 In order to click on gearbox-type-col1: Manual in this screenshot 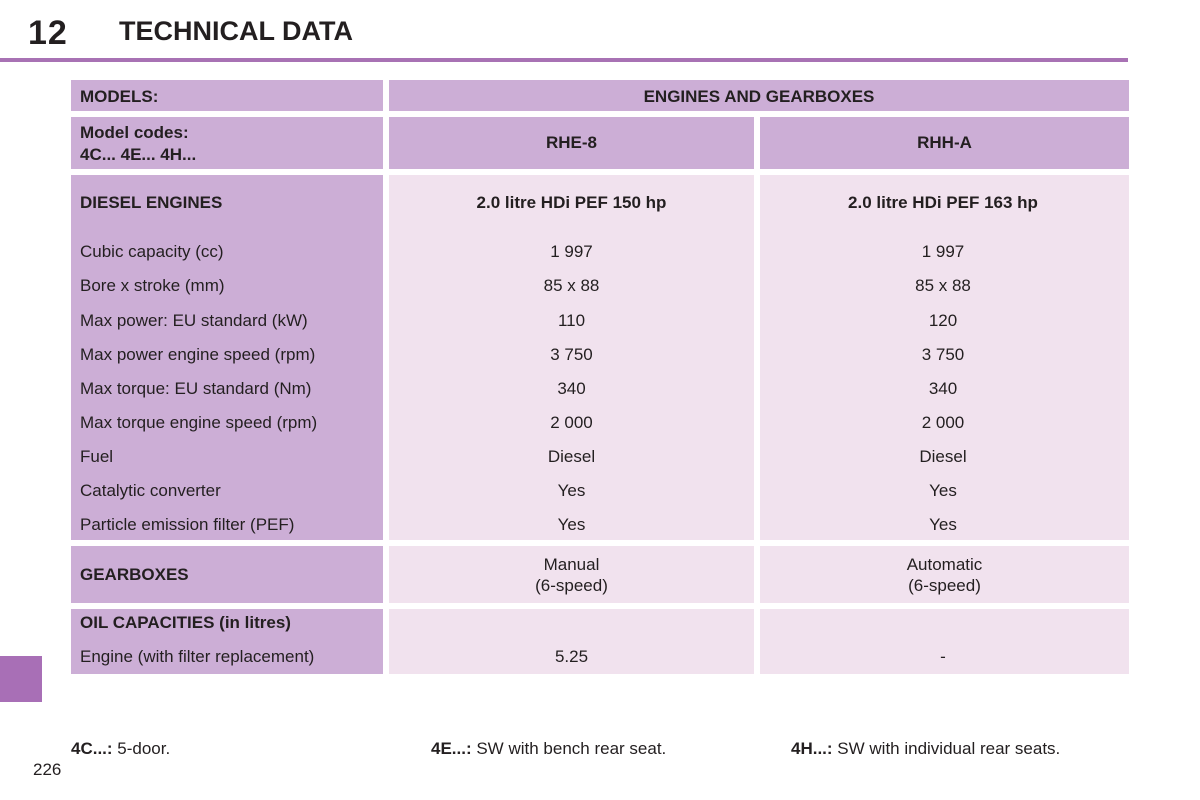, I will do `click(571, 564)`.